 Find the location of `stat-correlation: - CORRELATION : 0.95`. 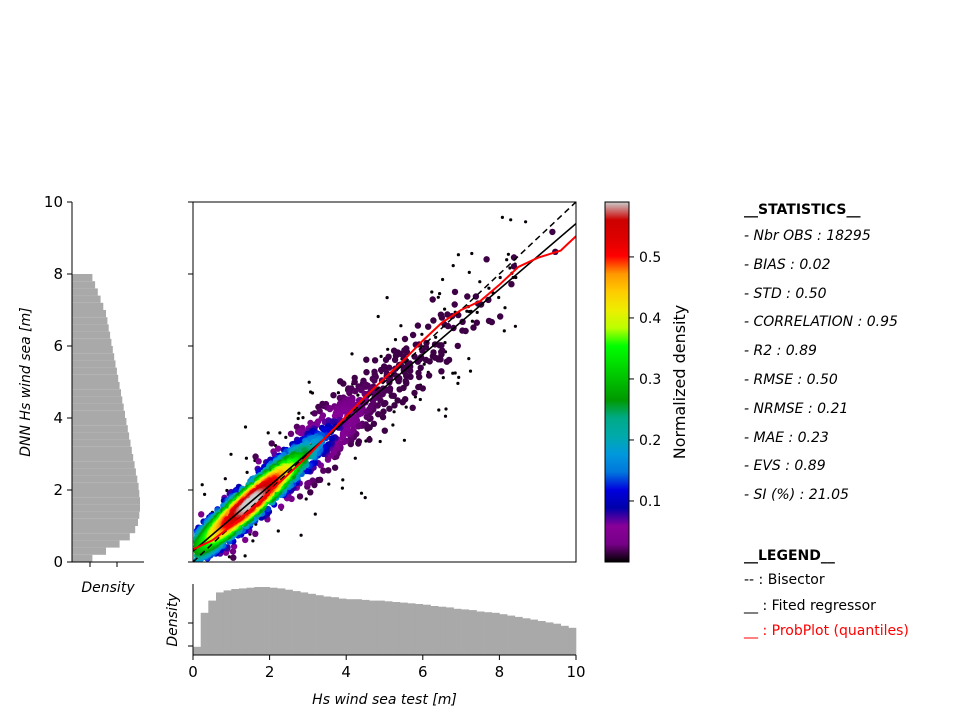

stat-correlation: - CORRELATION : 0.95 is located at coordinates (821, 322).